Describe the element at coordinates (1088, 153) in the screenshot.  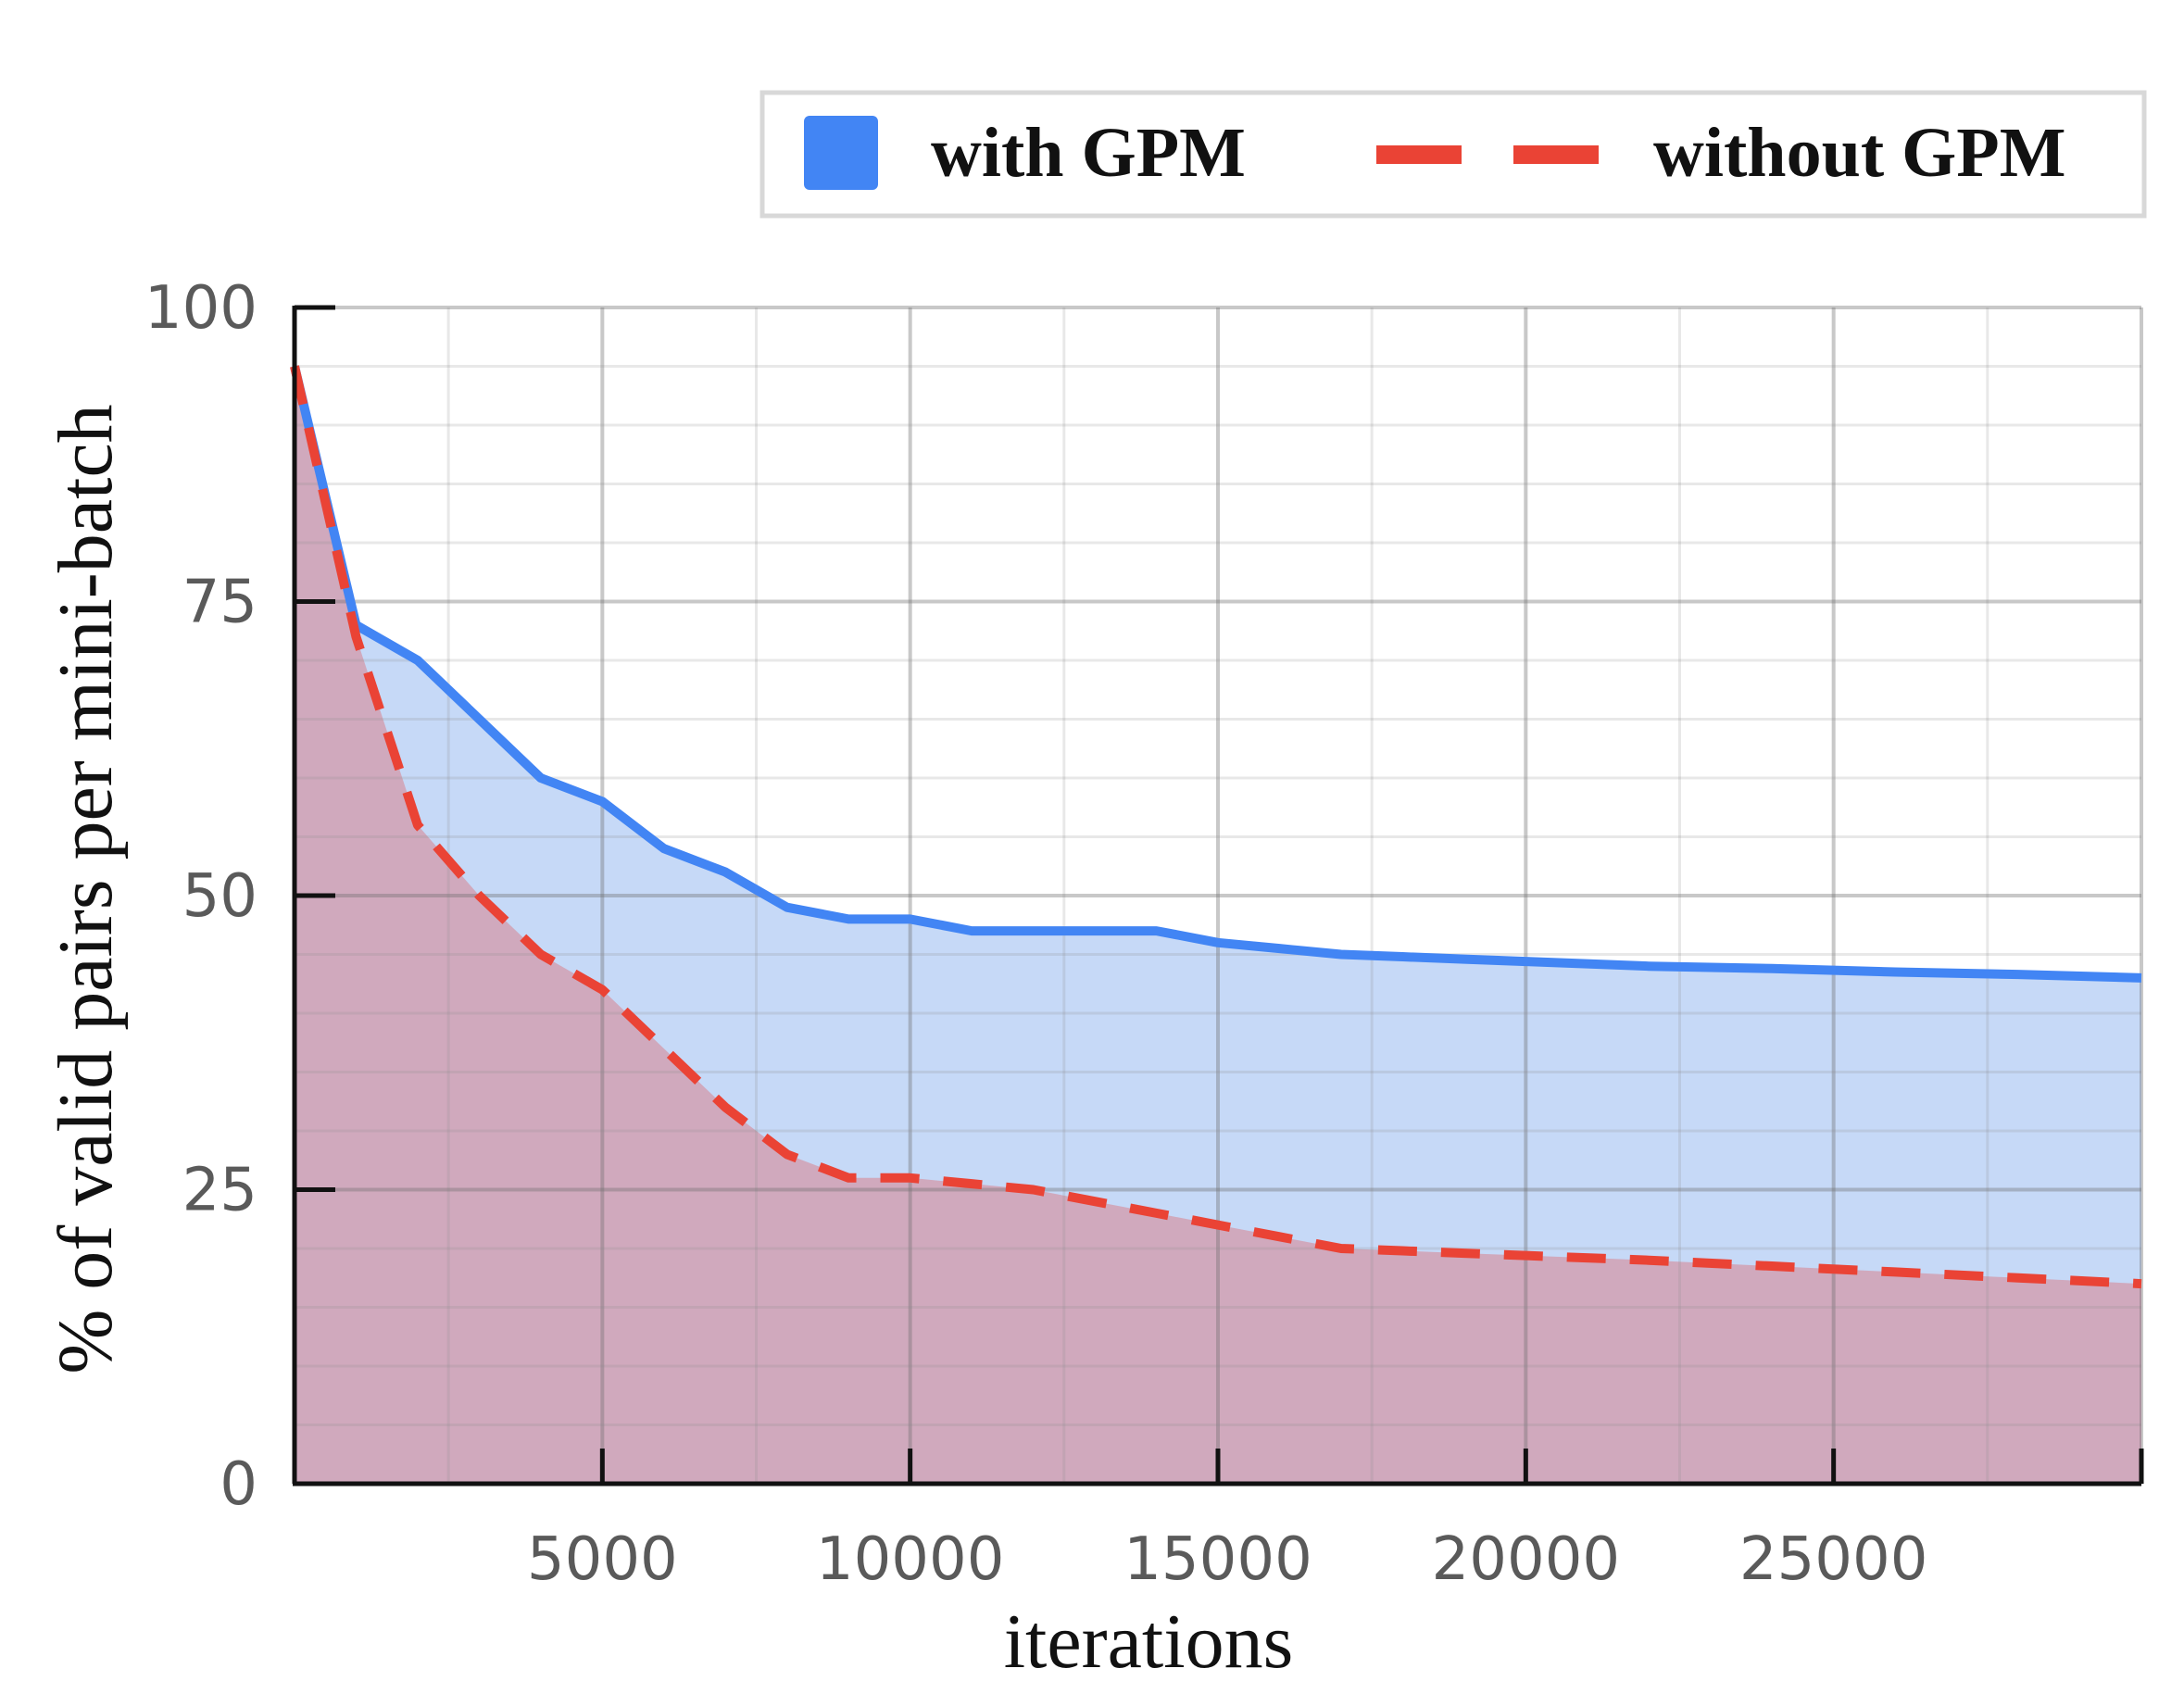
I see `legend-label-with-gpm: with GPM` at that location.